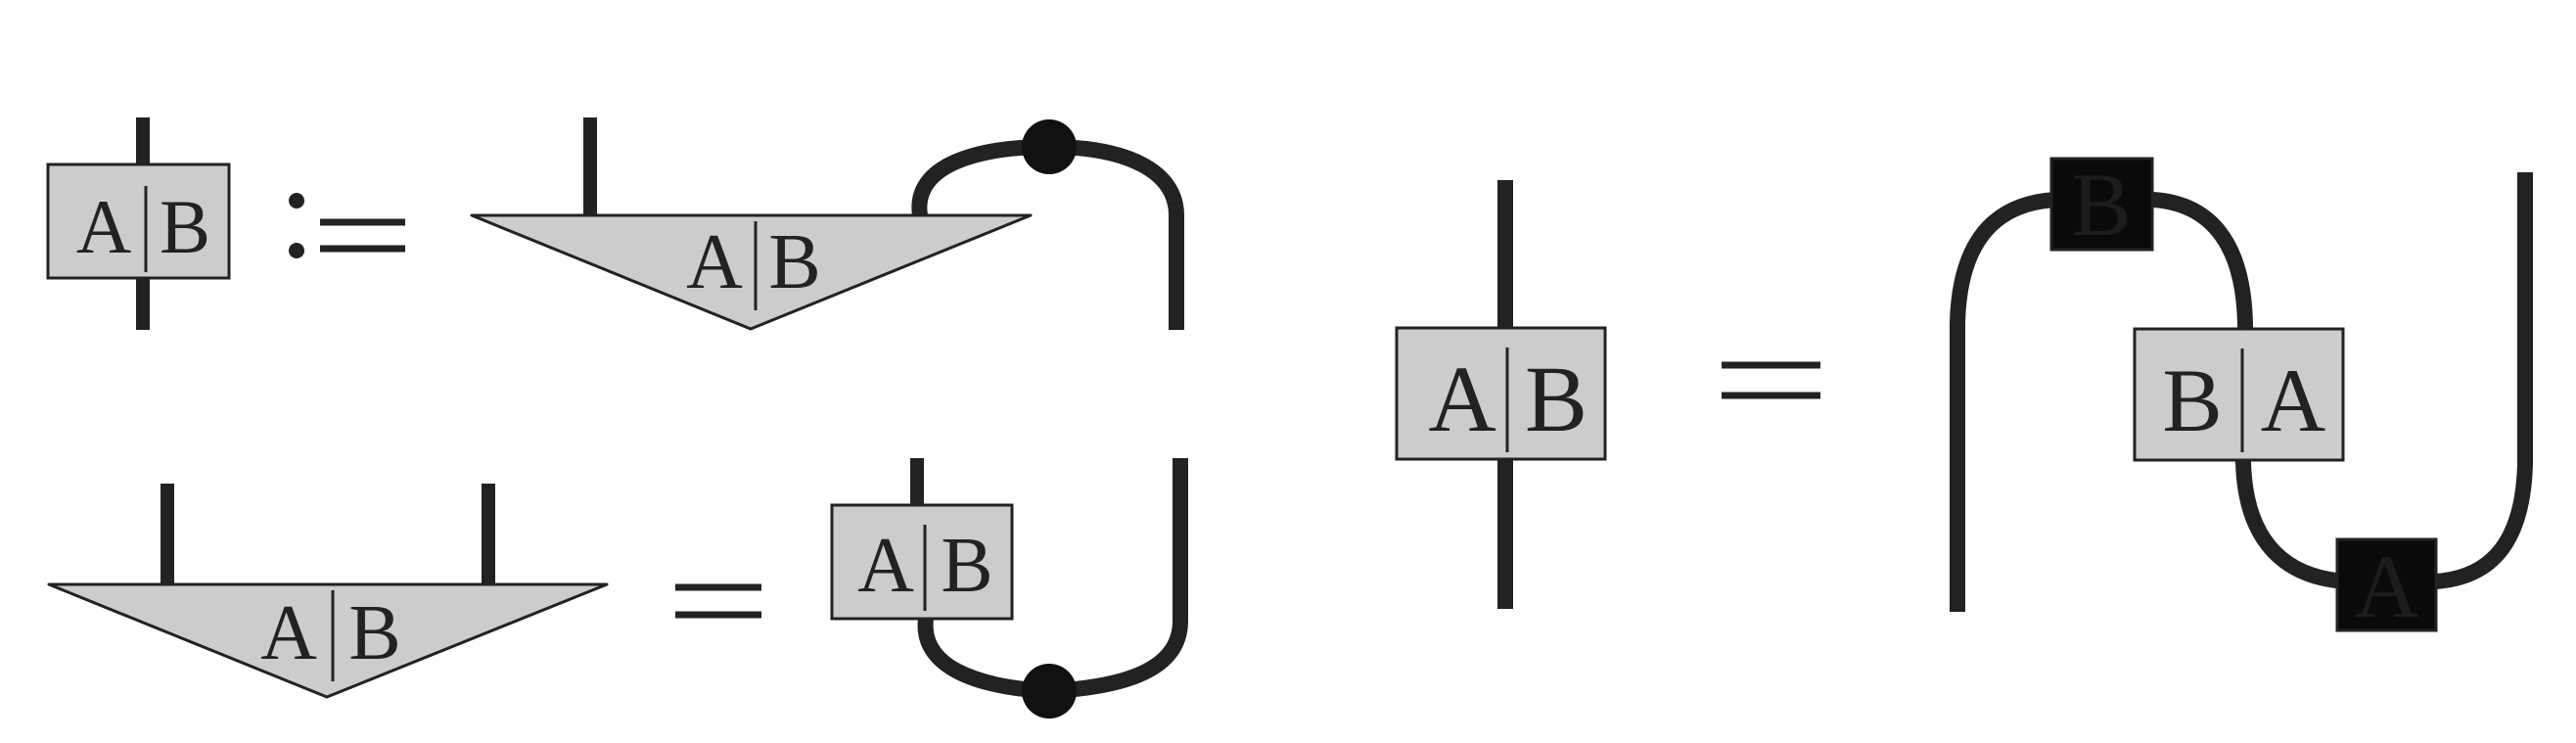  What do you see at coordinates (374, 633) in the screenshot?
I see `lemma-triangle-label-right: B` at bounding box center [374, 633].